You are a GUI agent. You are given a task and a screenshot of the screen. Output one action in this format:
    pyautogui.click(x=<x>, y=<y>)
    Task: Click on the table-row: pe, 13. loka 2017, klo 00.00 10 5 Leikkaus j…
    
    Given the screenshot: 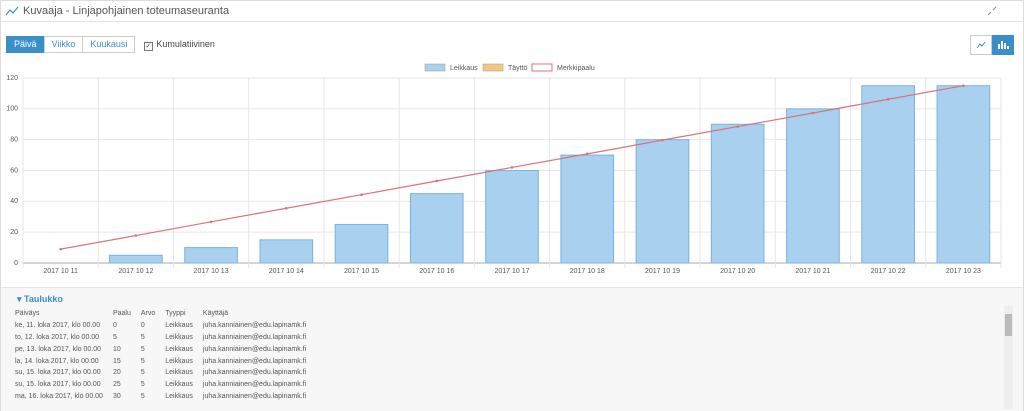 What is the action you would take?
    pyautogui.click(x=165, y=349)
    